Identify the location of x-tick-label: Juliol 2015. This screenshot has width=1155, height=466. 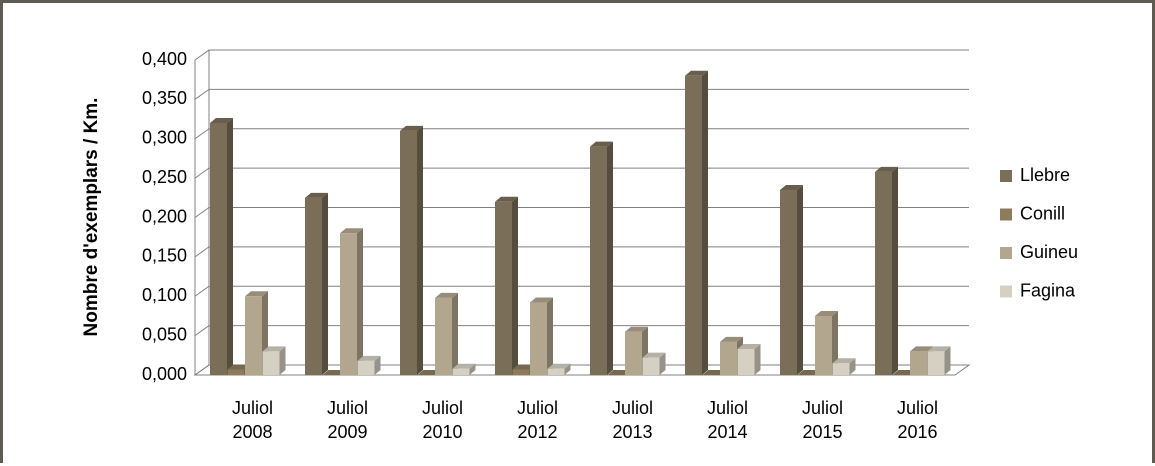
(822, 420).